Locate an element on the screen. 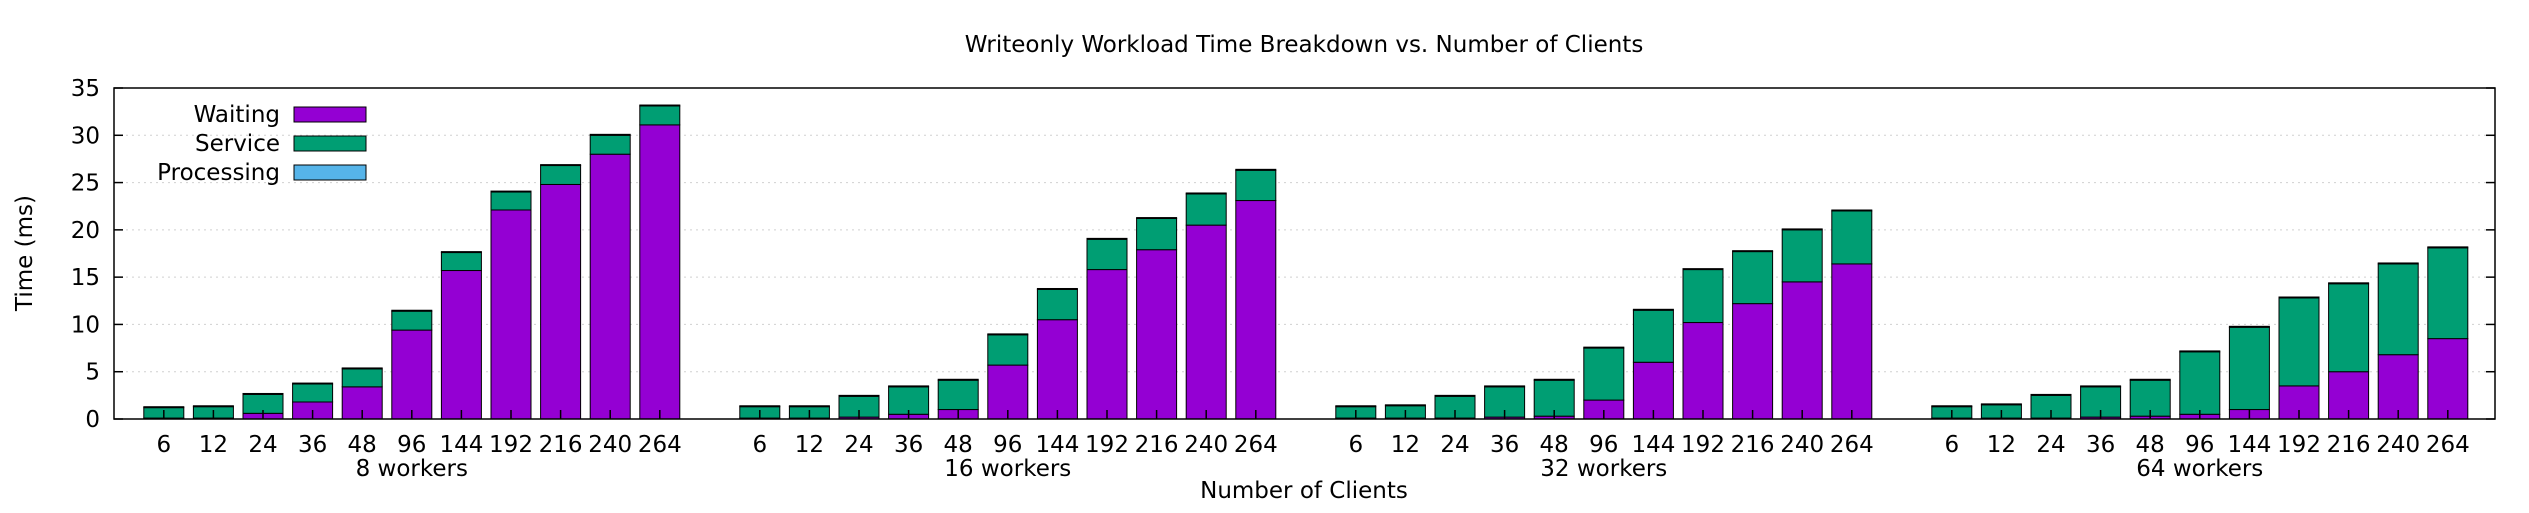 The image size is (2529, 513). y-tick-label: 30 is located at coordinates (85, 136).